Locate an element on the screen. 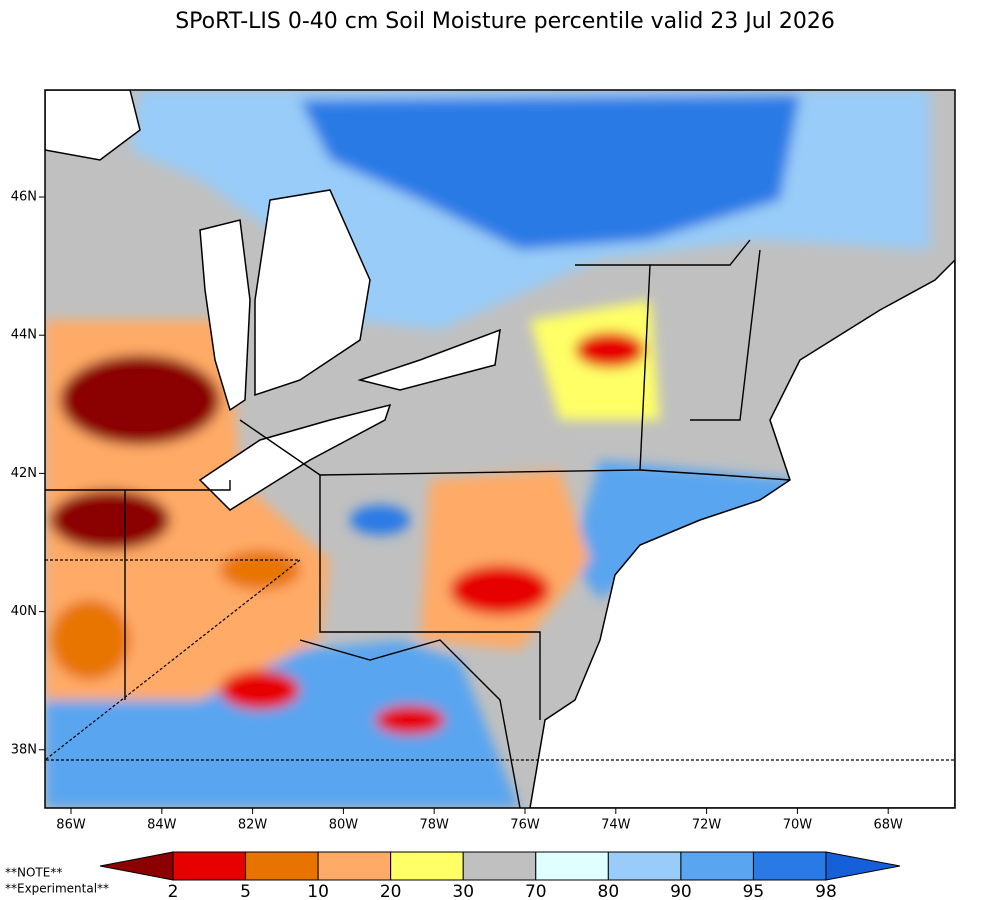 The width and height of the screenshot is (1000, 900). lake-michigan is located at coordinates (225, 315).